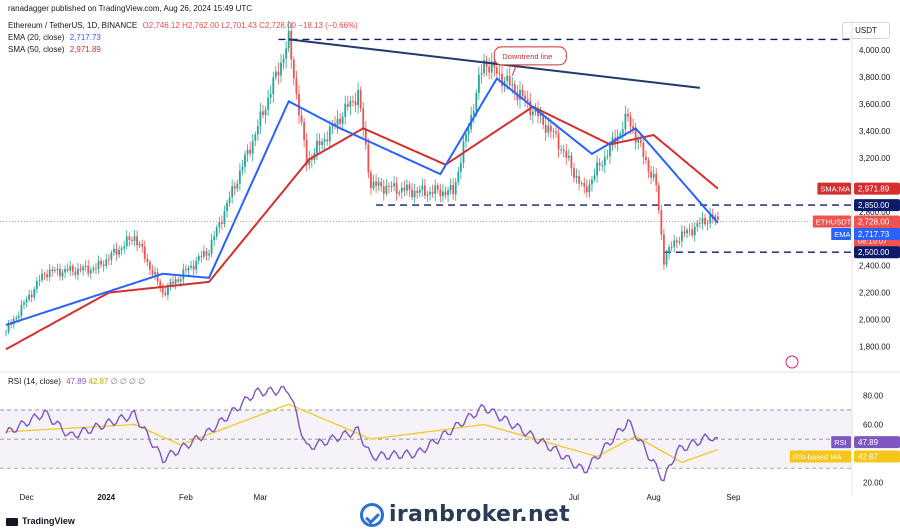 Image resolution: width=900 pixels, height=531 pixels. I want to click on downtrend-line, so click(494, 63).